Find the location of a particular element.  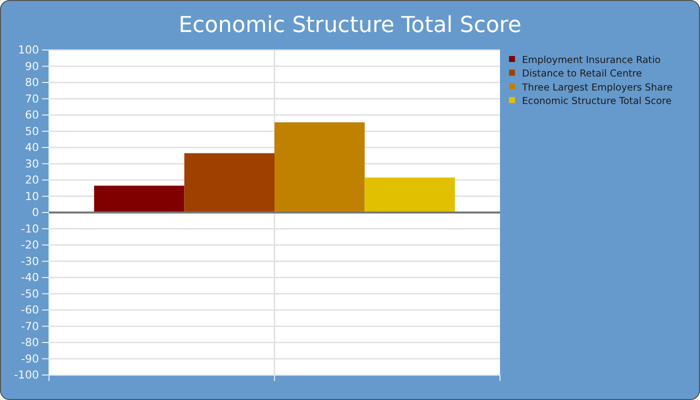

y-tick-label: 50 is located at coordinates (32, 131).